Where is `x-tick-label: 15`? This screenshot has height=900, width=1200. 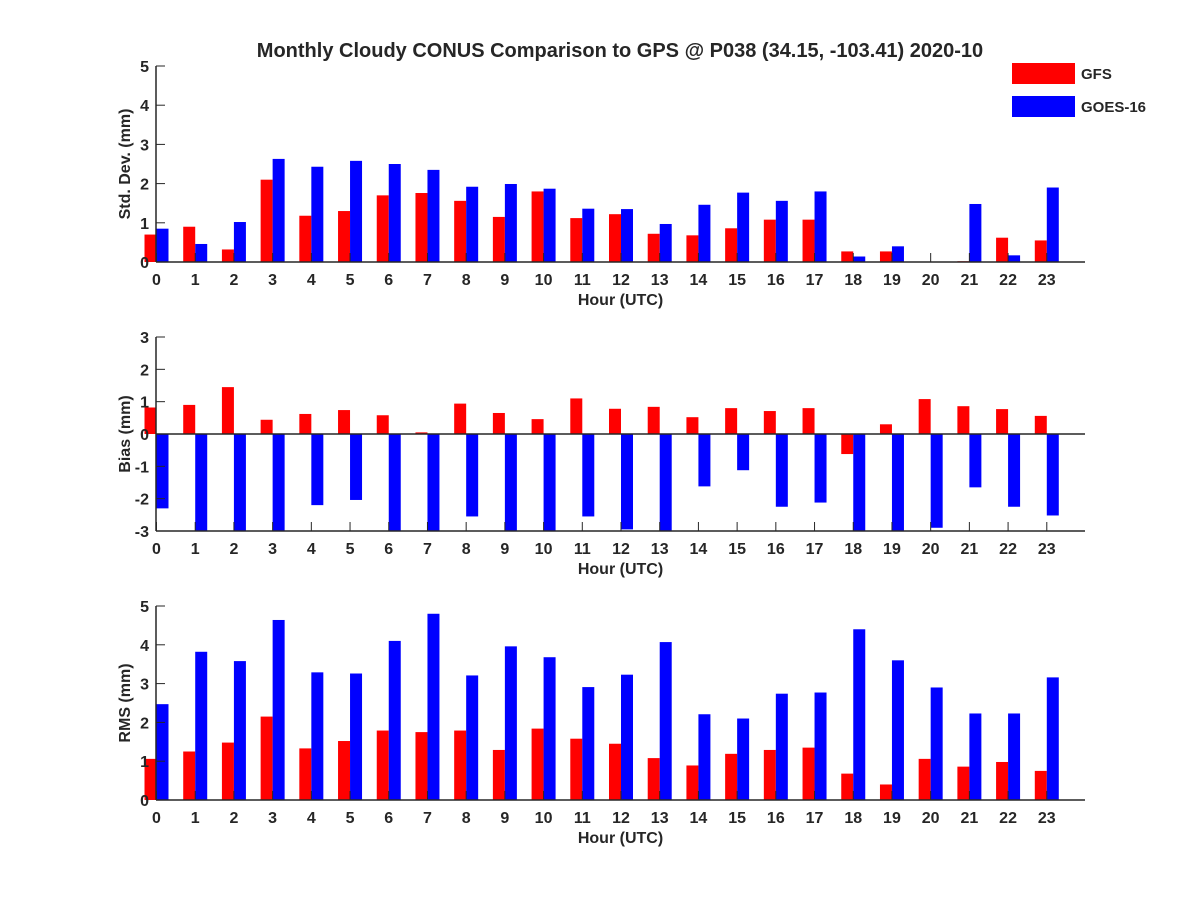
x-tick-label: 15 is located at coordinates (737, 280).